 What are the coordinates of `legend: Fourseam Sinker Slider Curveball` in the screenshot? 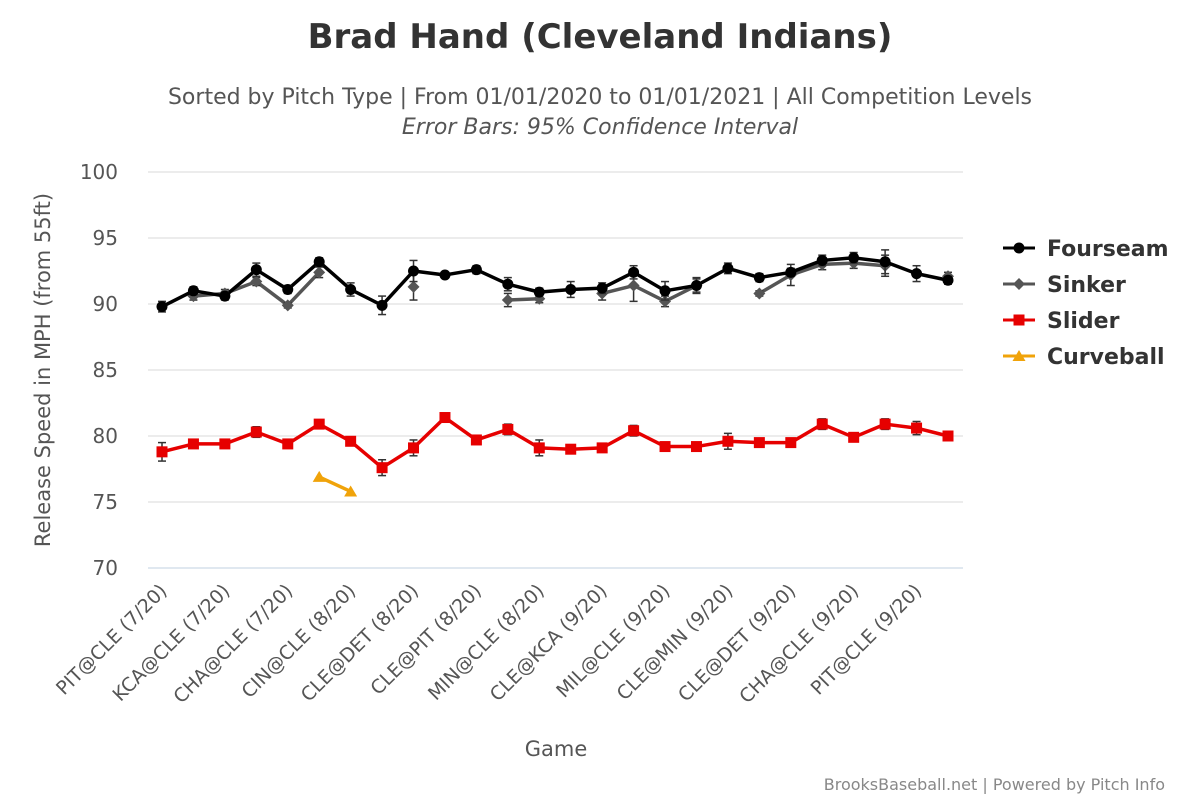 It's located at (1086, 303).